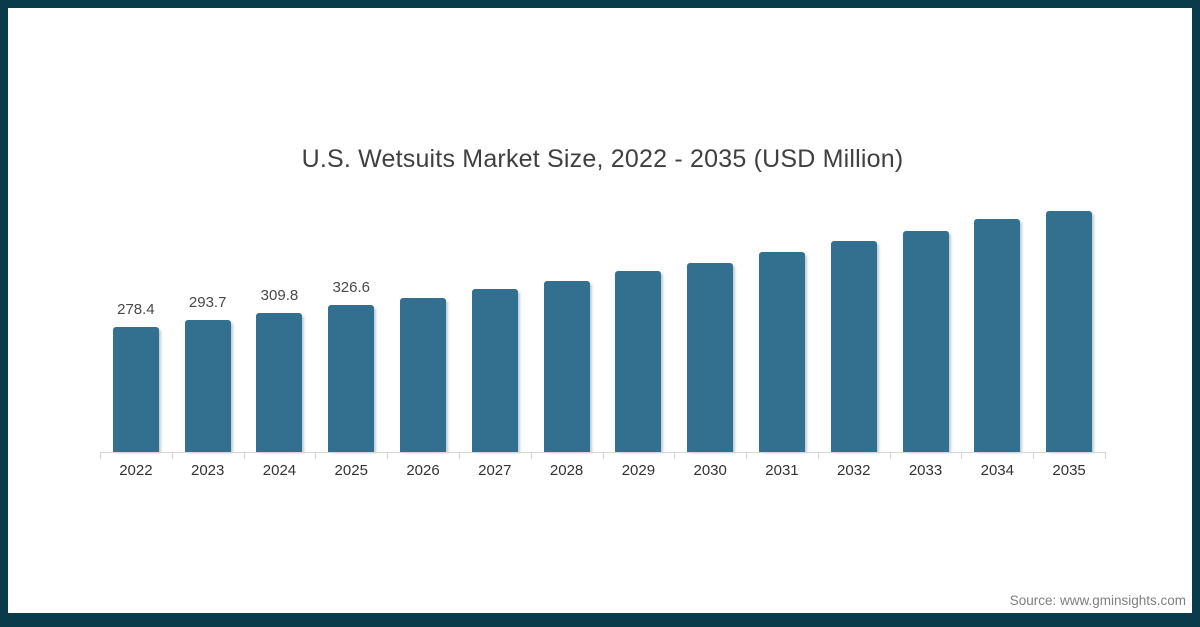 The width and height of the screenshot is (1200, 627). I want to click on bar-2029, so click(638, 361).